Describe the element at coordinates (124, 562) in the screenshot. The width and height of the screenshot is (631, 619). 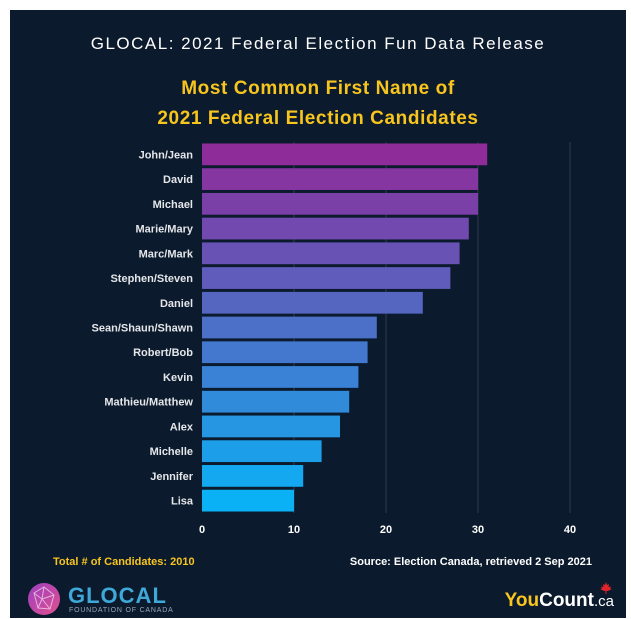
I see `total-candidates-label: Total # of Candidates: 2010` at that location.